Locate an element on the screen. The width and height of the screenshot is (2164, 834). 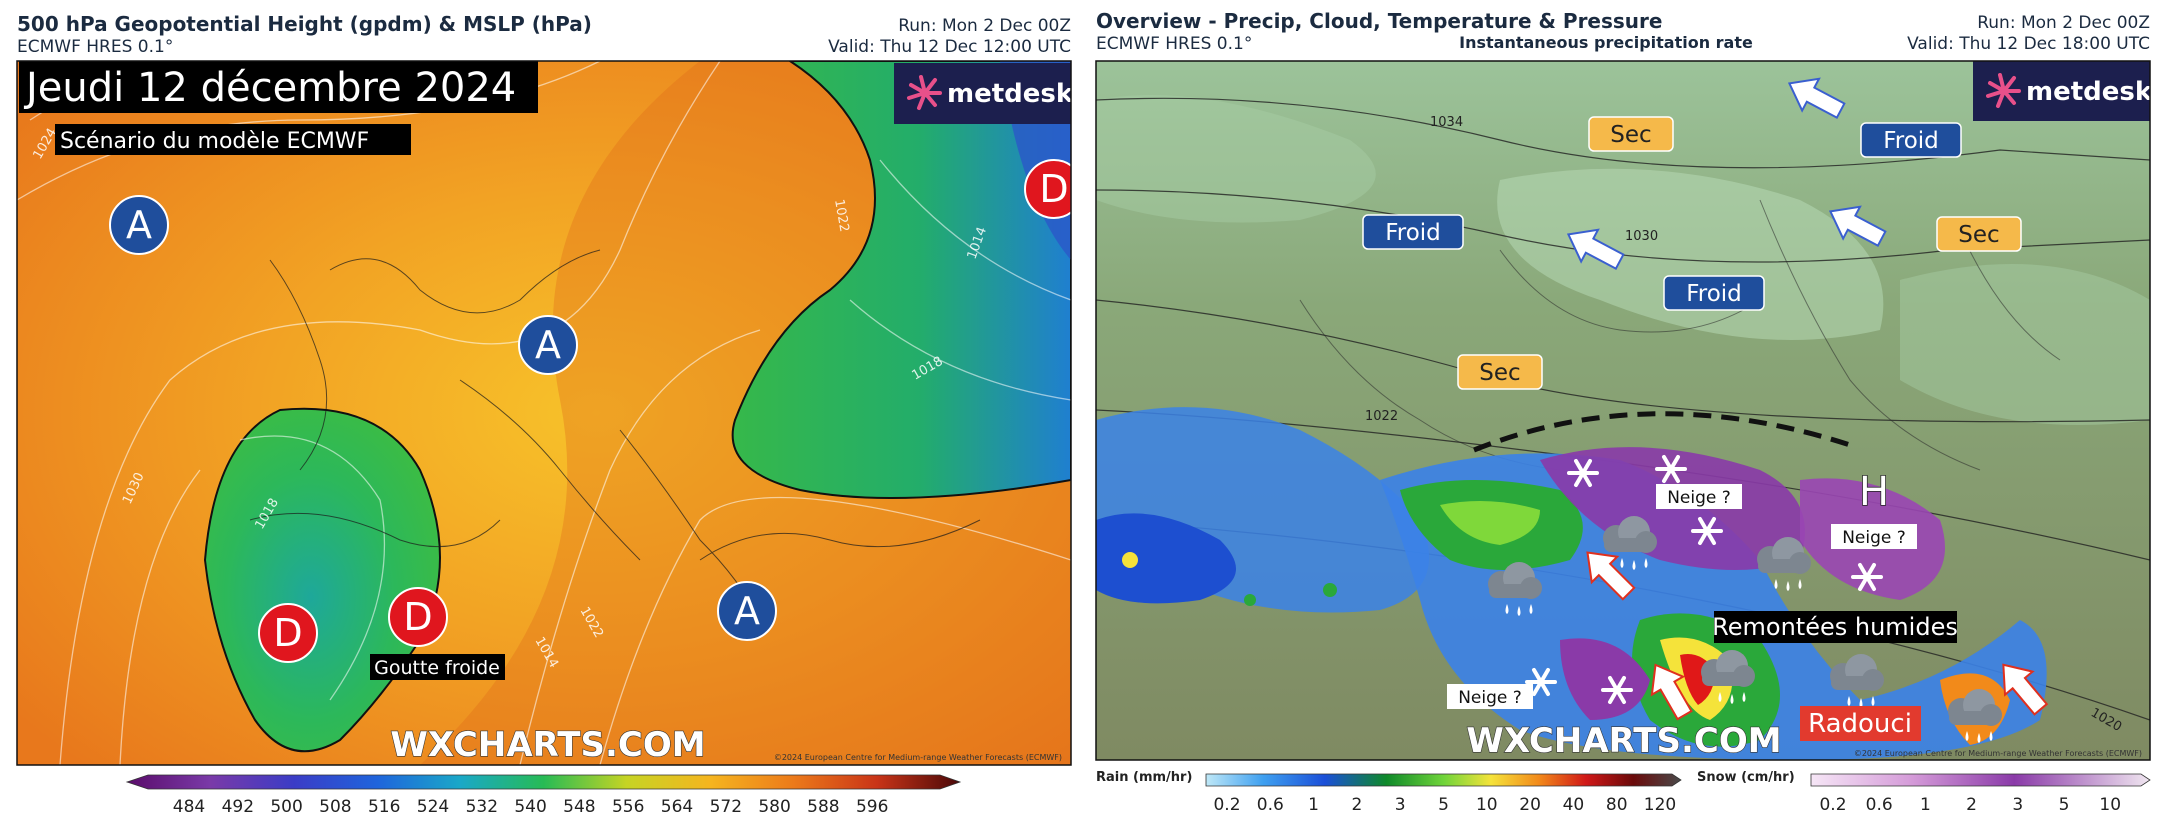
tick-label: 556 is located at coordinates (628, 807).